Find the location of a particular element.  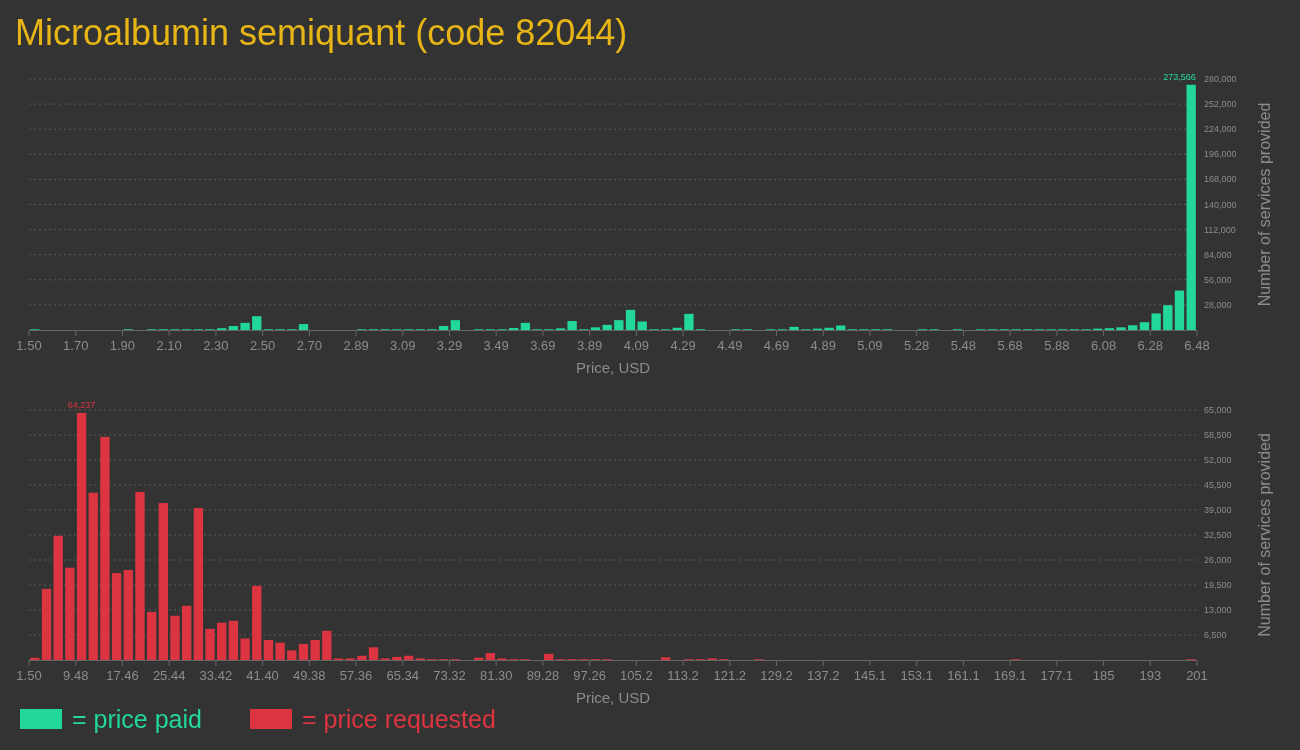

y-tick-label: 28,000 is located at coordinates (1218, 304).